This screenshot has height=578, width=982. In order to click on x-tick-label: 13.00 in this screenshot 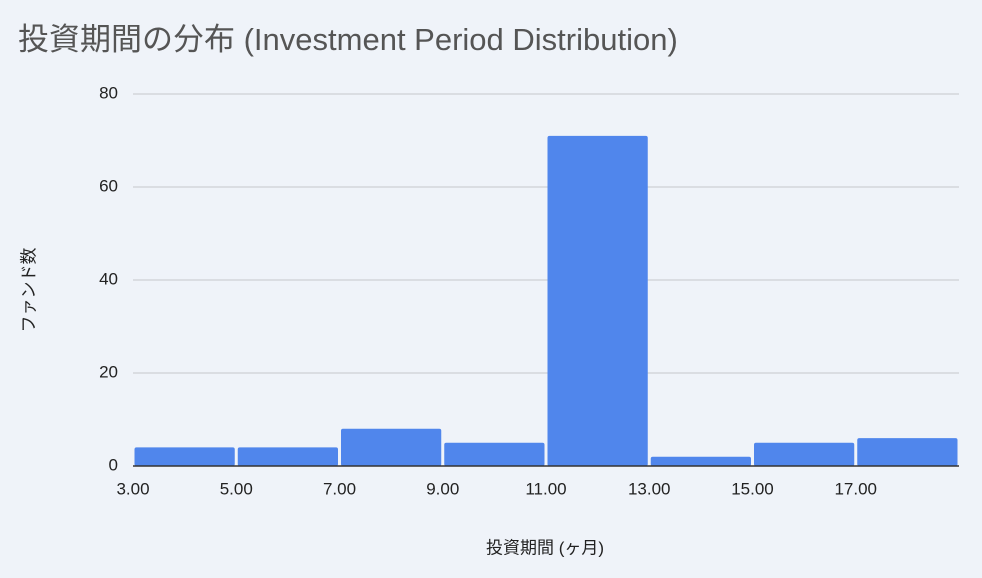, I will do `click(649, 488)`.